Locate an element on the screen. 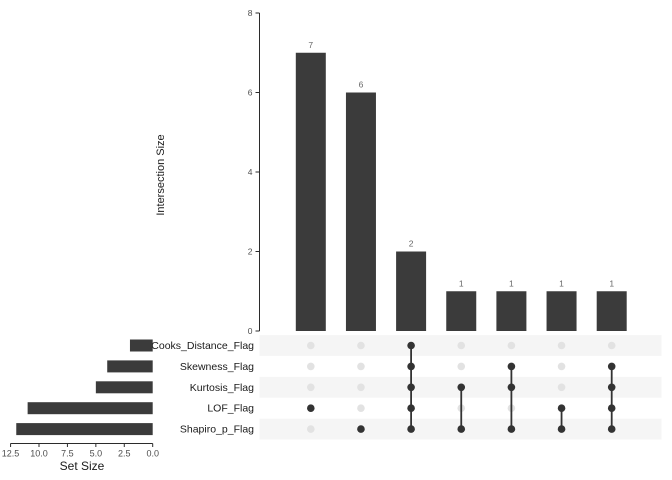 The image size is (672, 480). set-label: Skewness_Flag is located at coordinates (217, 367).